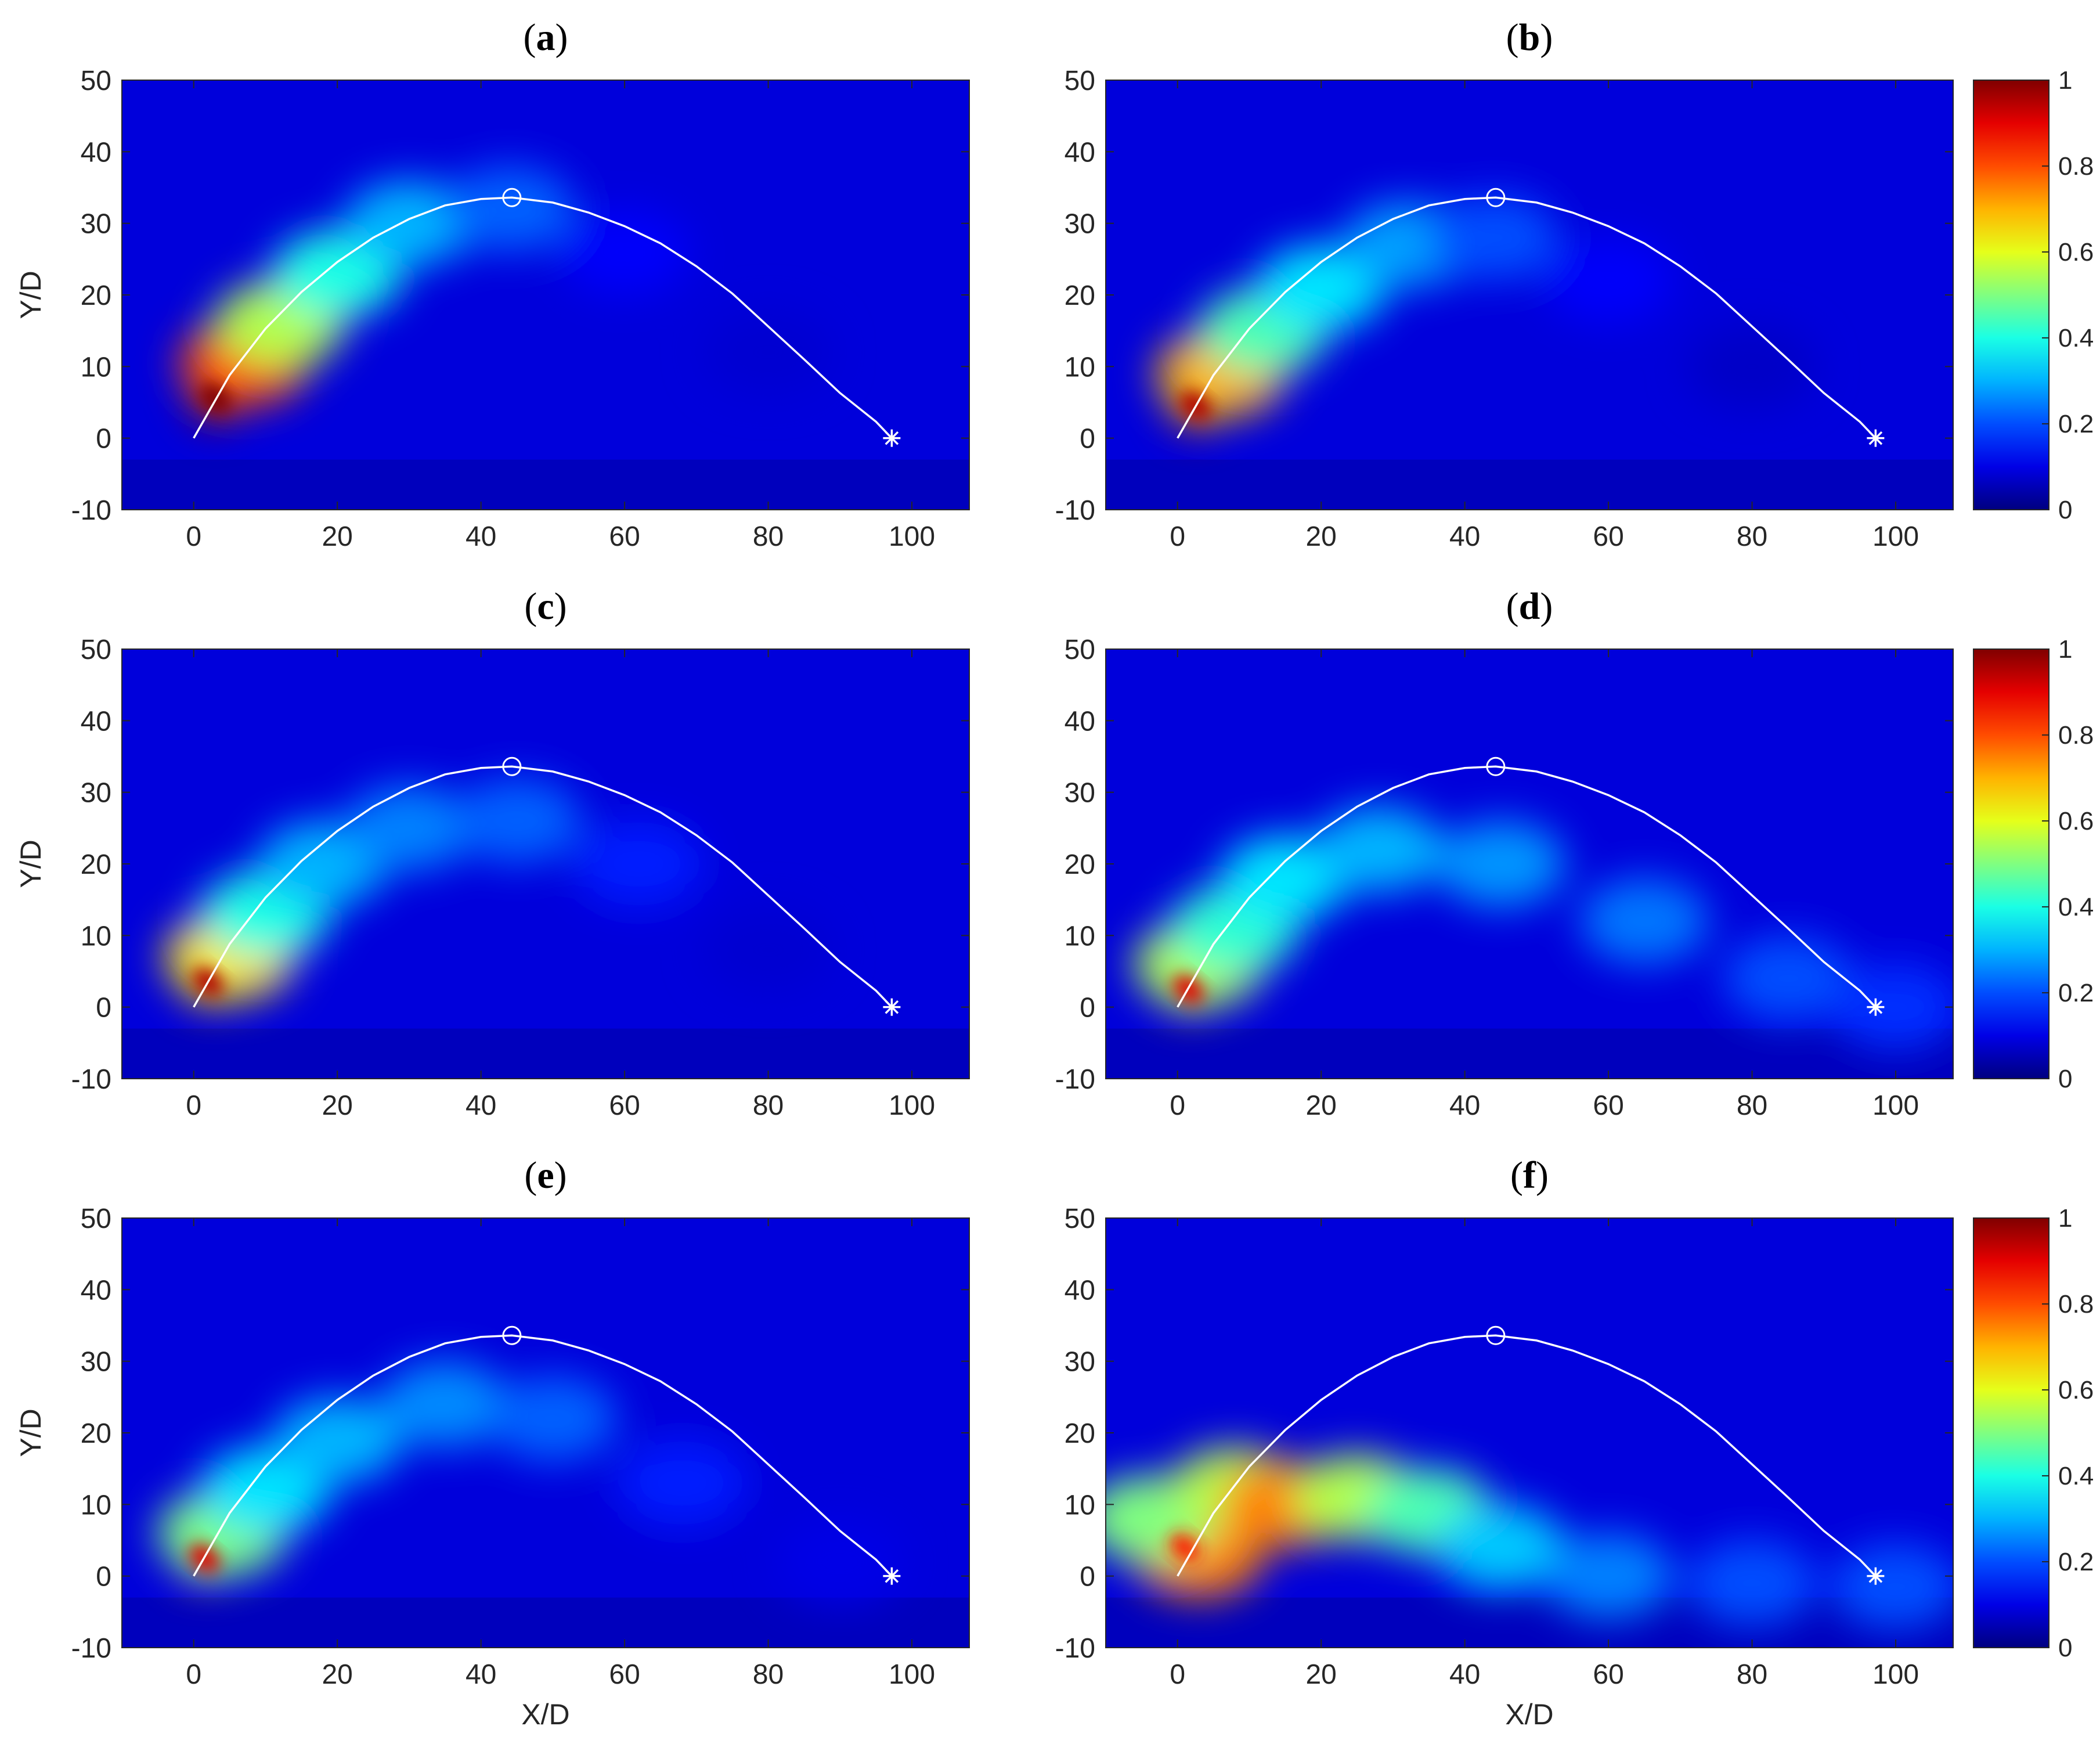  Describe the element at coordinates (2076, 1562) in the screenshot. I see `colorbar-tick-label: 0.2` at that location.